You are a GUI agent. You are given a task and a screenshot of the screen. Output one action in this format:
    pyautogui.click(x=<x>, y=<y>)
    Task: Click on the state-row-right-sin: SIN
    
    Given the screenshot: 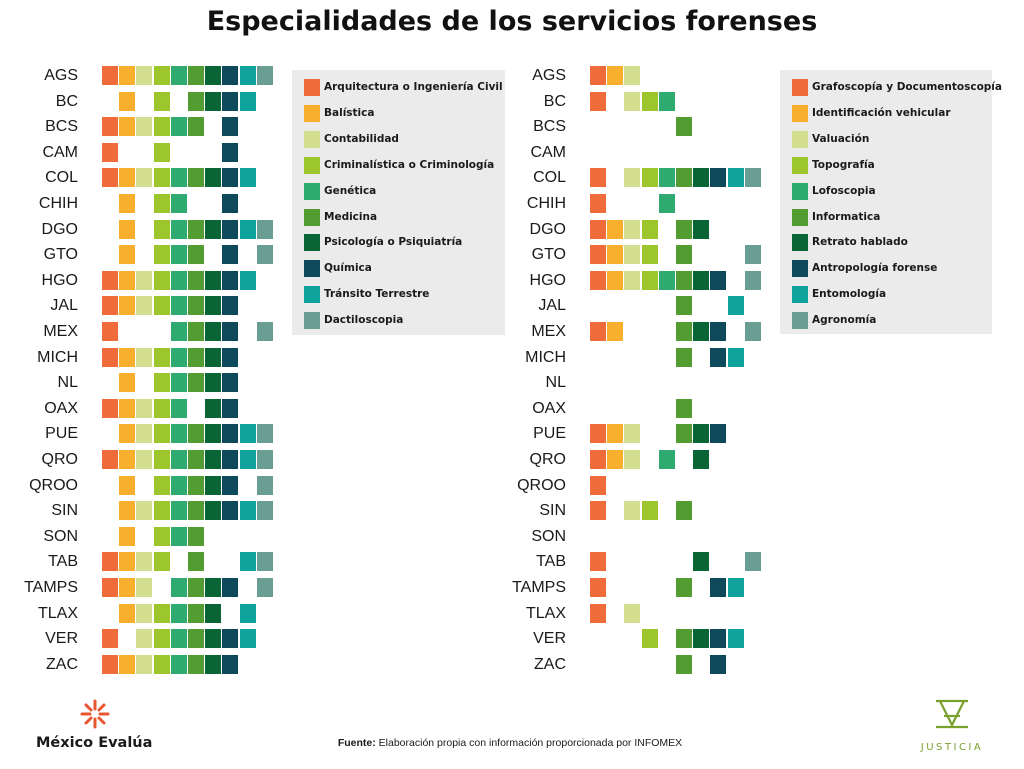 What is the action you would take?
    pyautogui.click(x=628, y=511)
    